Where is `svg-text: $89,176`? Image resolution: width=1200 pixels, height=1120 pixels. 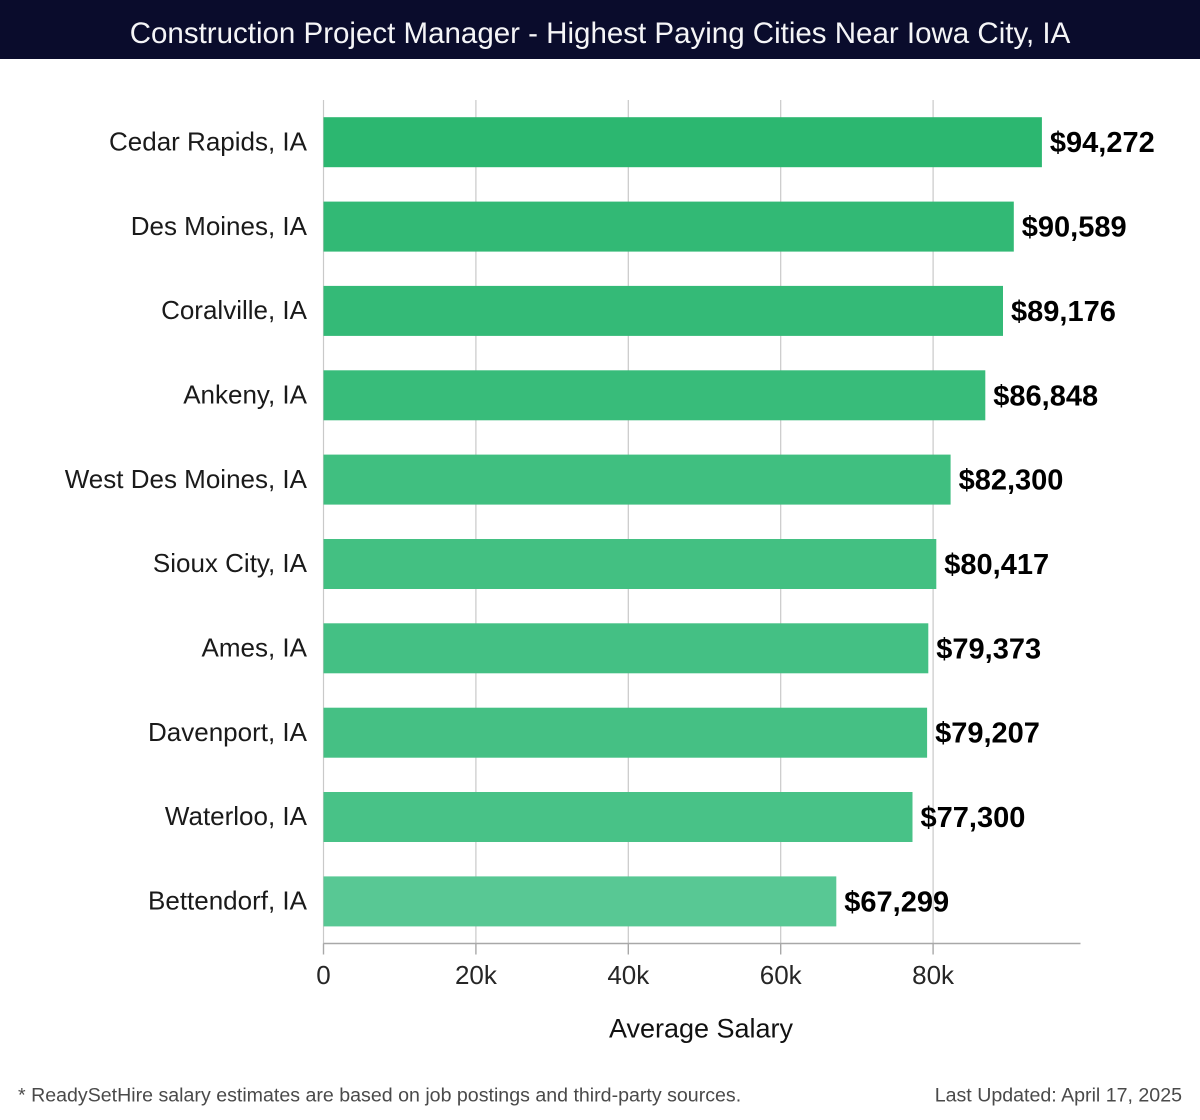
svg-text: $89,176 is located at coordinates (1063, 312).